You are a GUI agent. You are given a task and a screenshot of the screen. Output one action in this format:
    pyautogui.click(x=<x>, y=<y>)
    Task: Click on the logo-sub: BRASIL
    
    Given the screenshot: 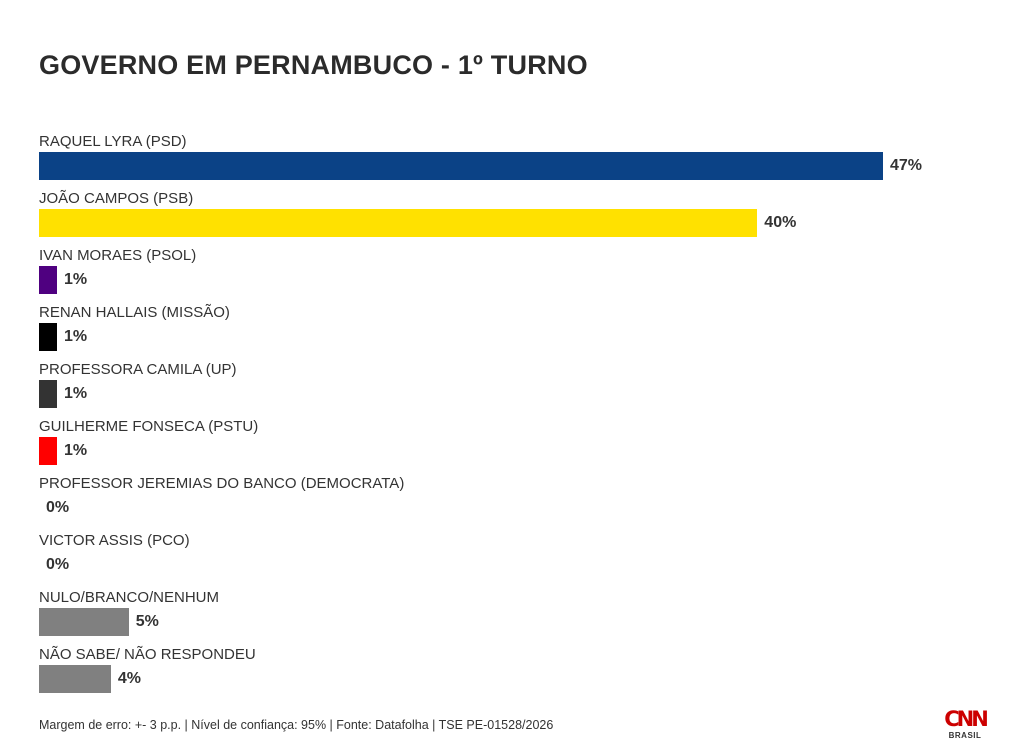 What is the action you would take?
    pyautogui.click(x=965, y=735)
    